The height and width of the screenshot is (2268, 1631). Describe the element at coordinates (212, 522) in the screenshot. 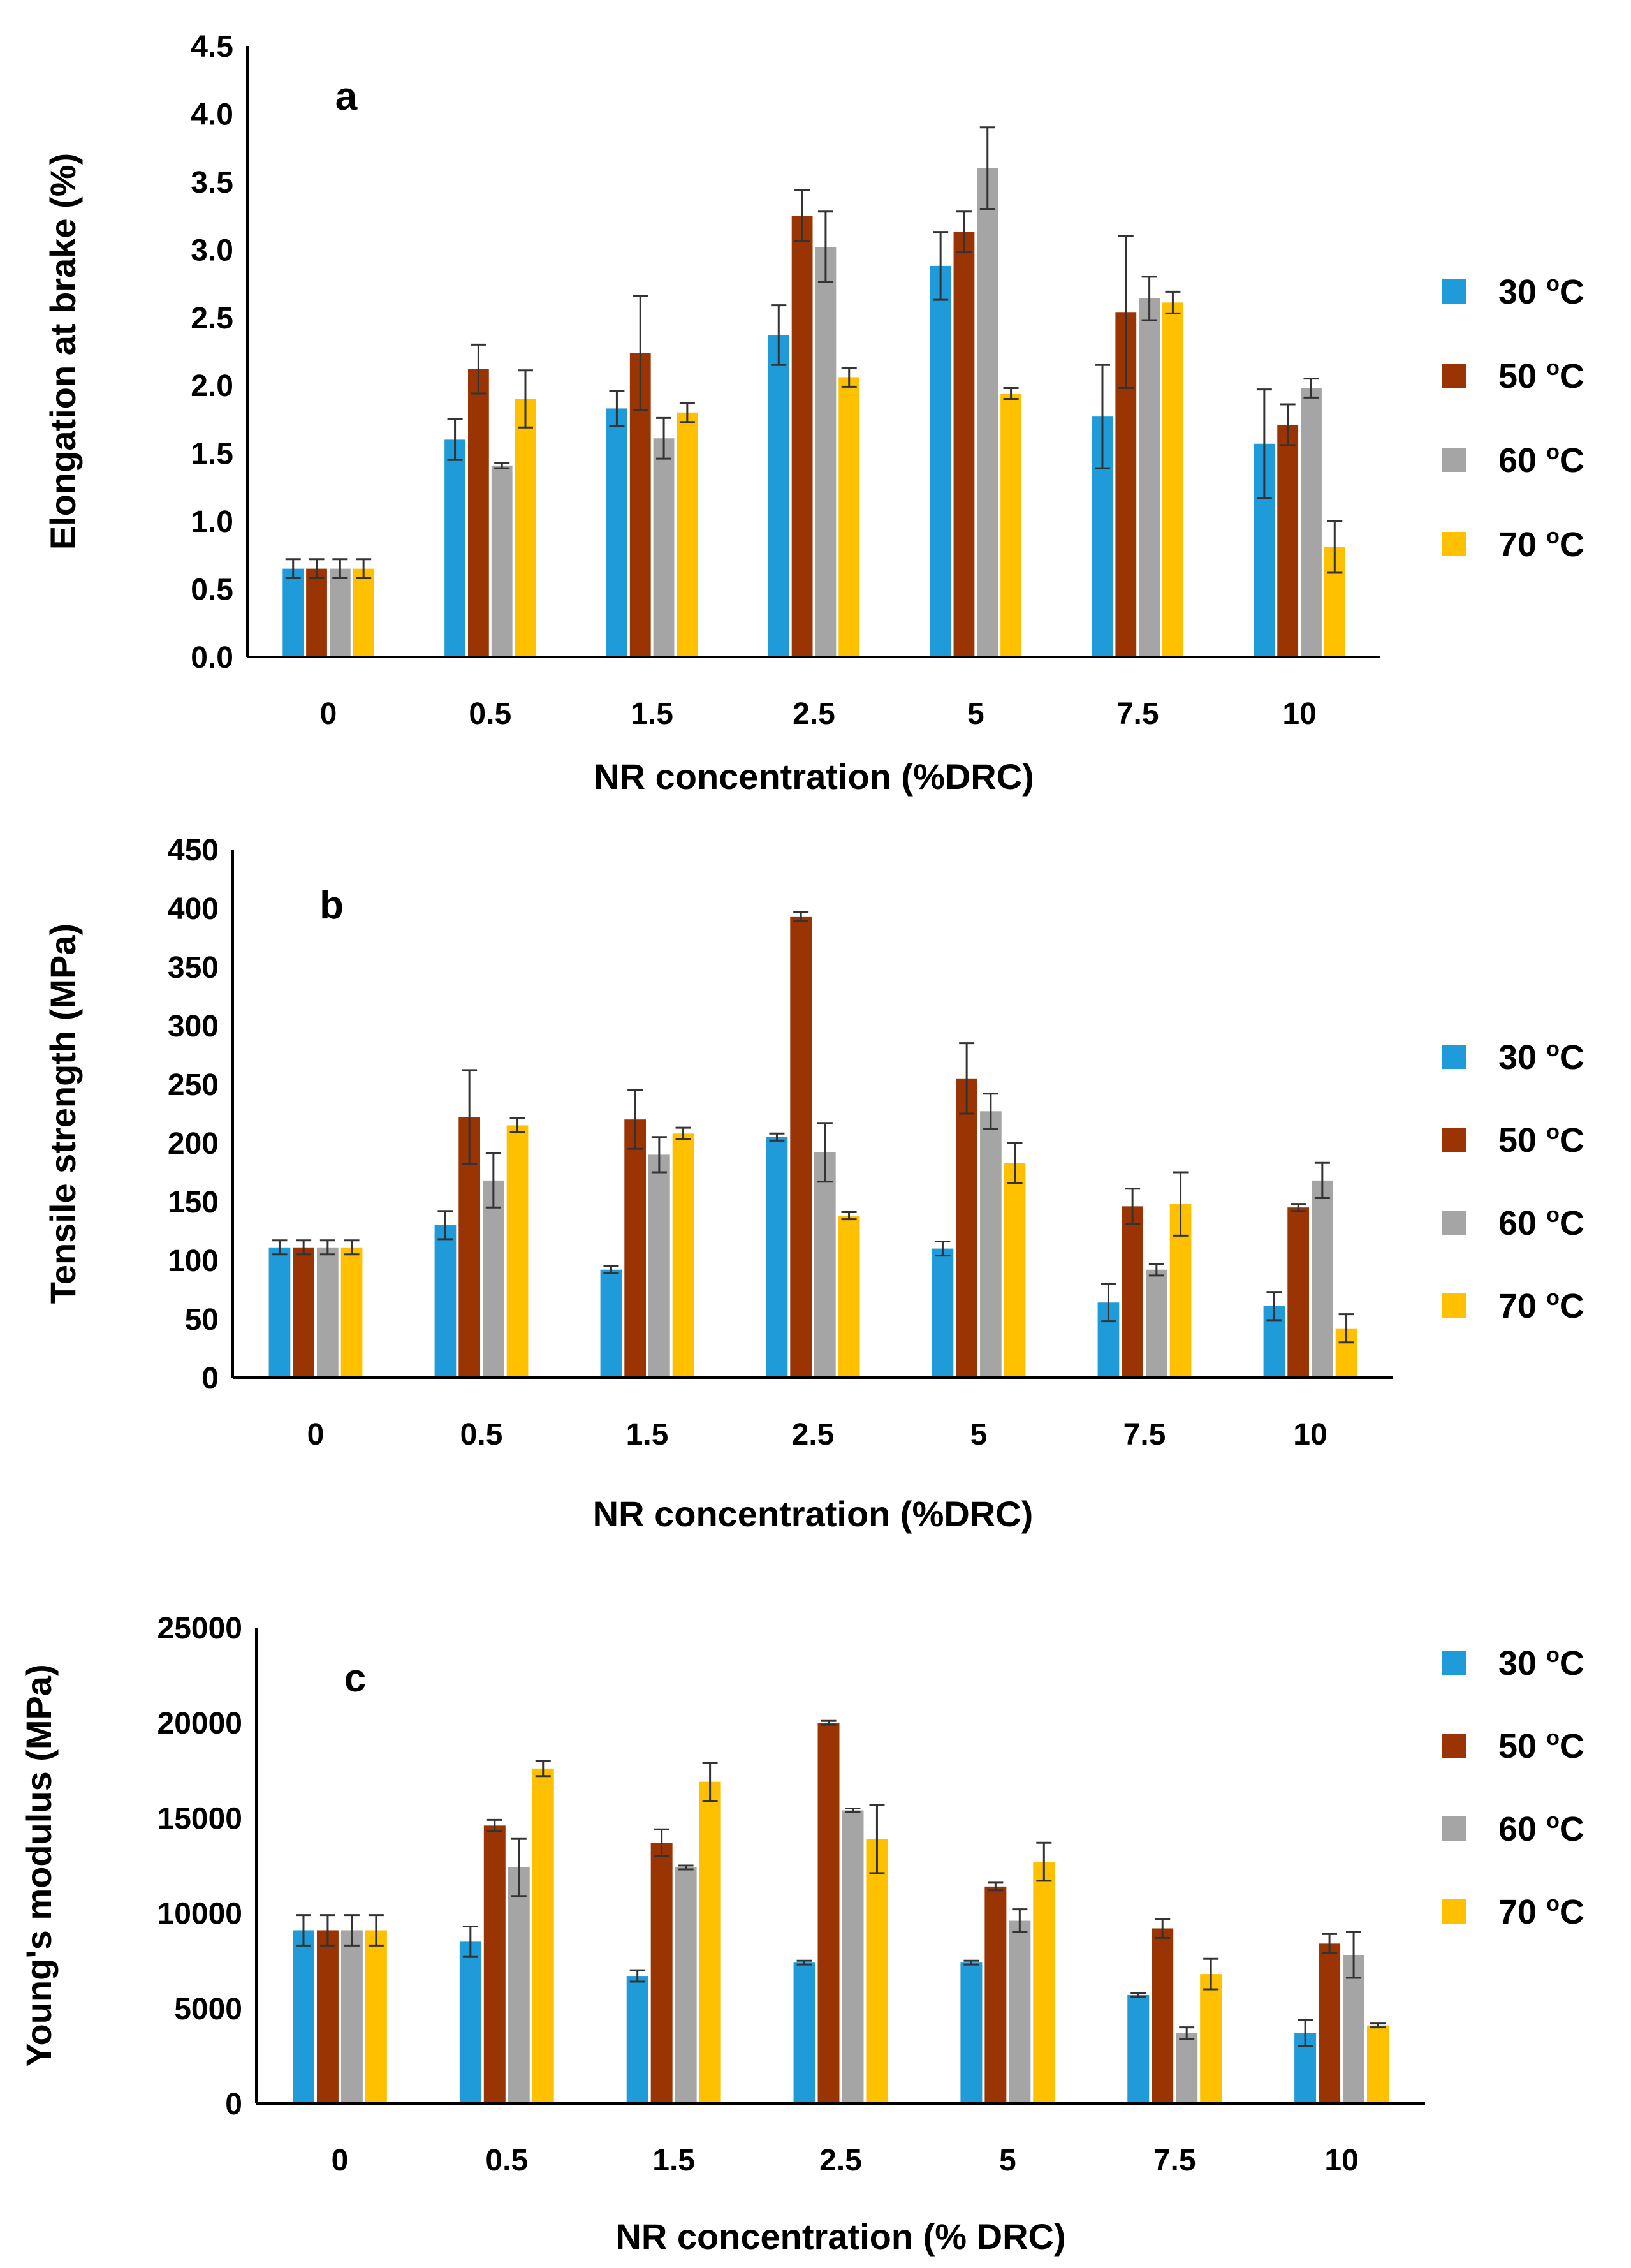

I see `y-tick-label: 1.0` at that location.